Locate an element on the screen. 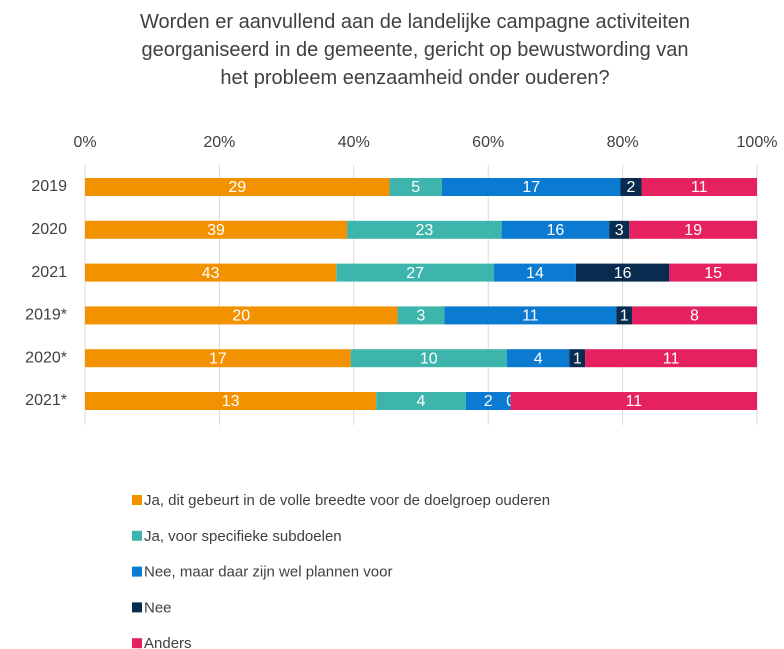  value-label: 5 is located at coordinates (415, 187).